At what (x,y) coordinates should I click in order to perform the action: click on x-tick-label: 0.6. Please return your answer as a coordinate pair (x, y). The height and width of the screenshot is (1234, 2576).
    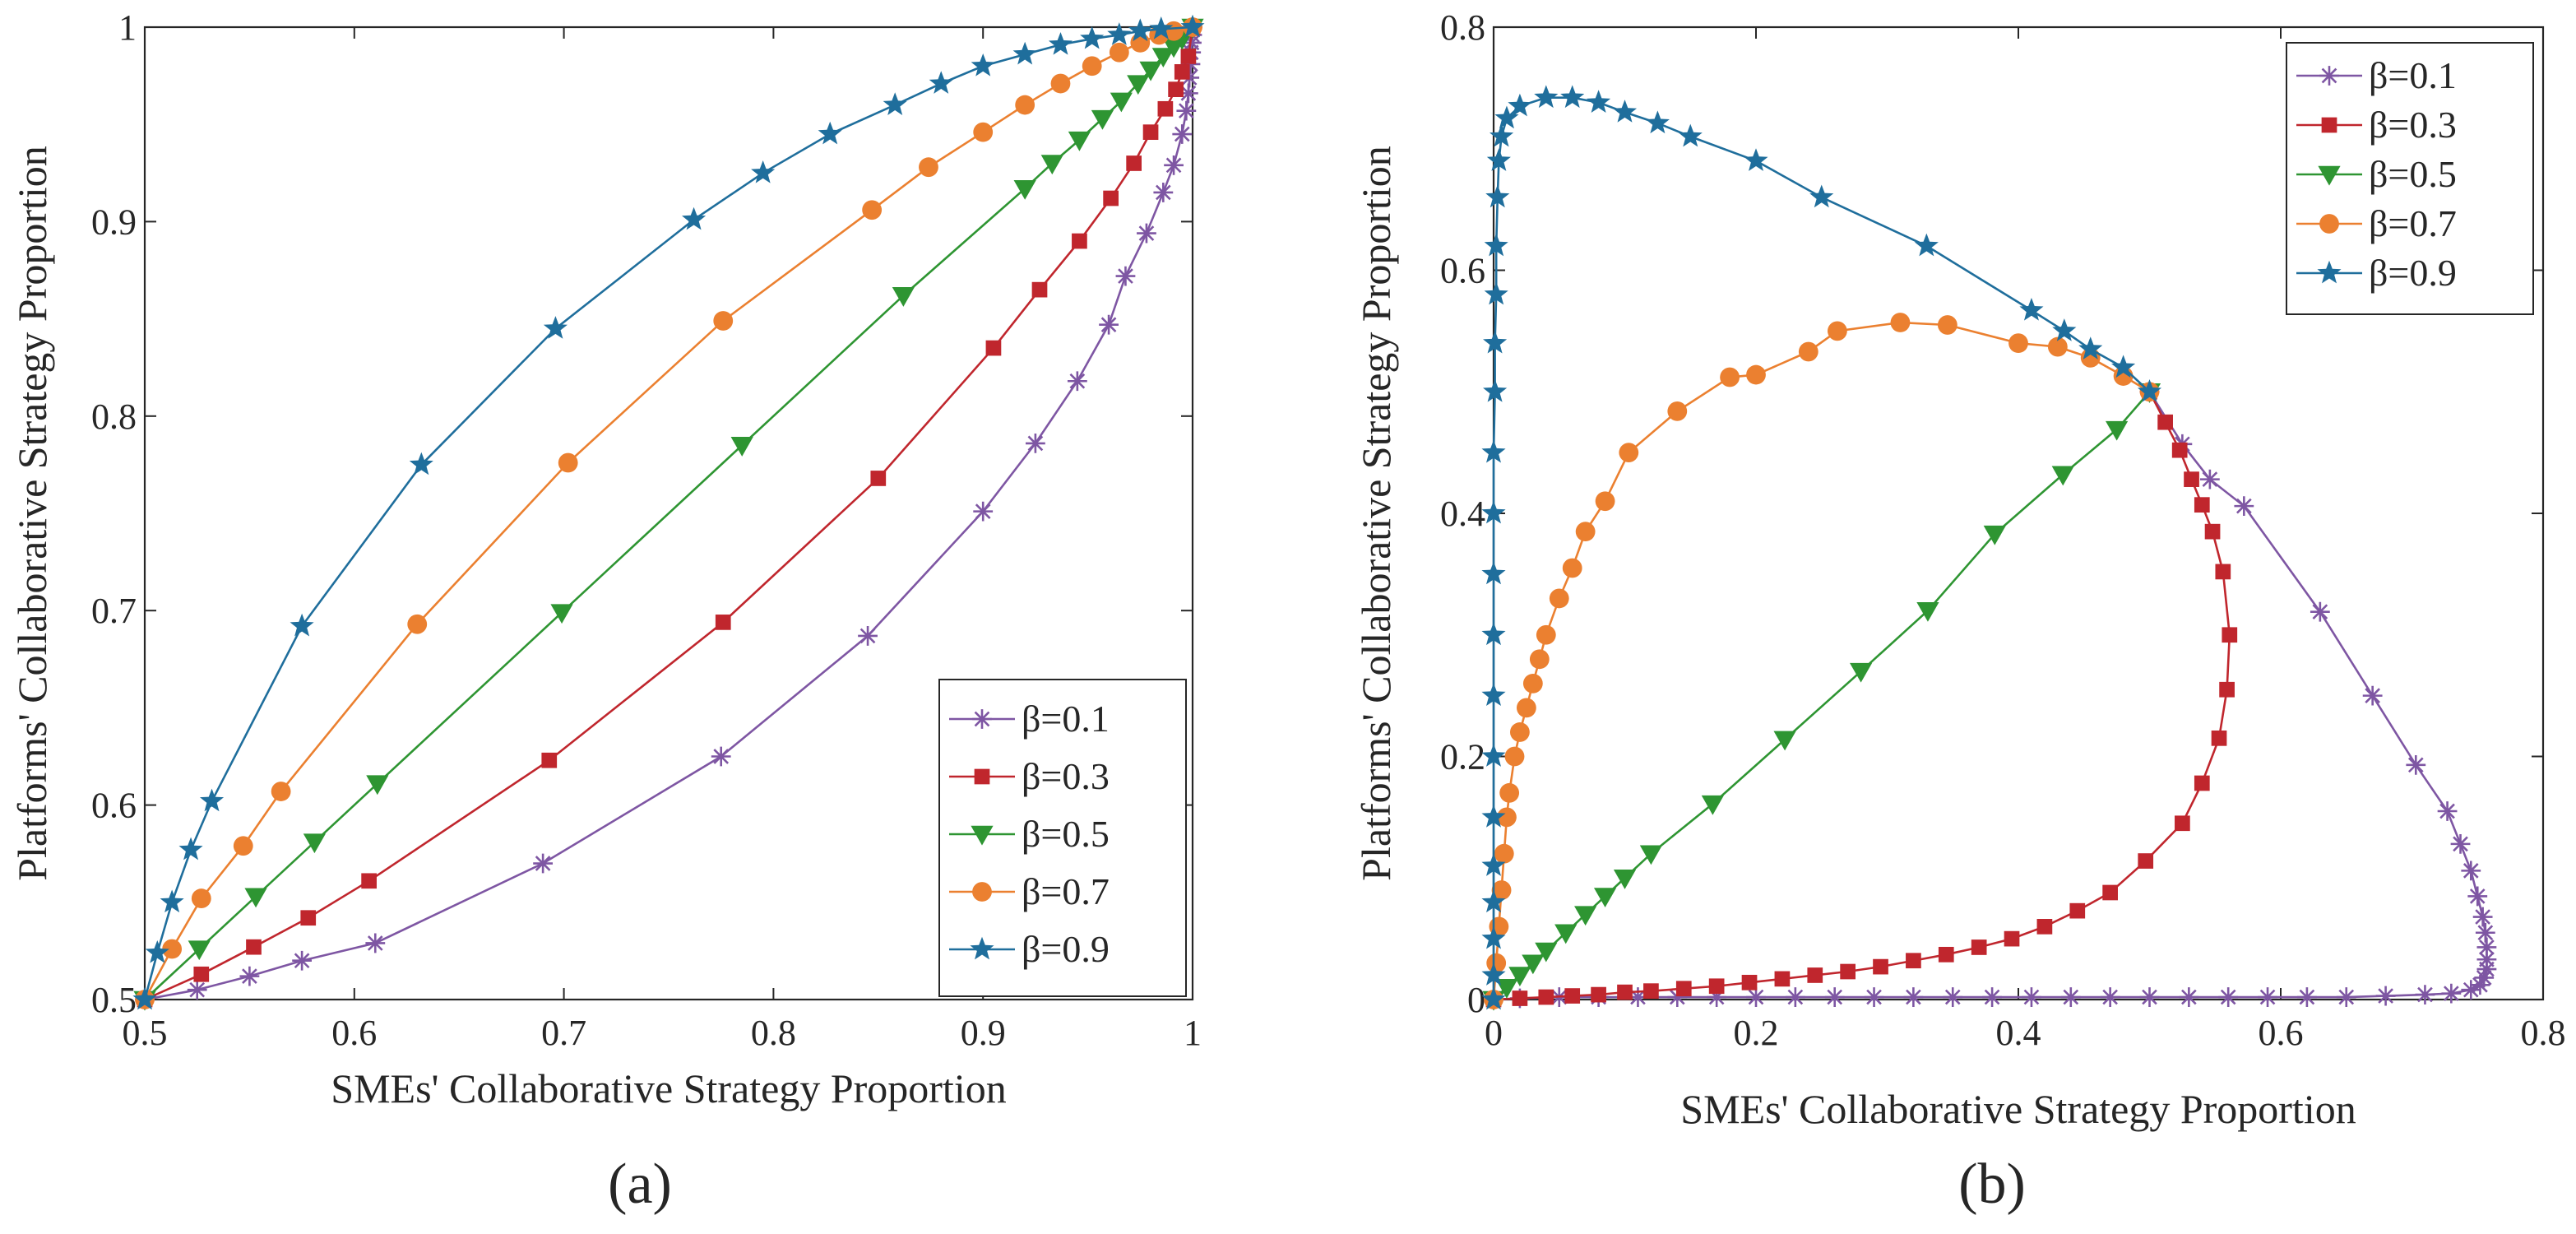
    Looking at the image, I should click on (2282, 1033).